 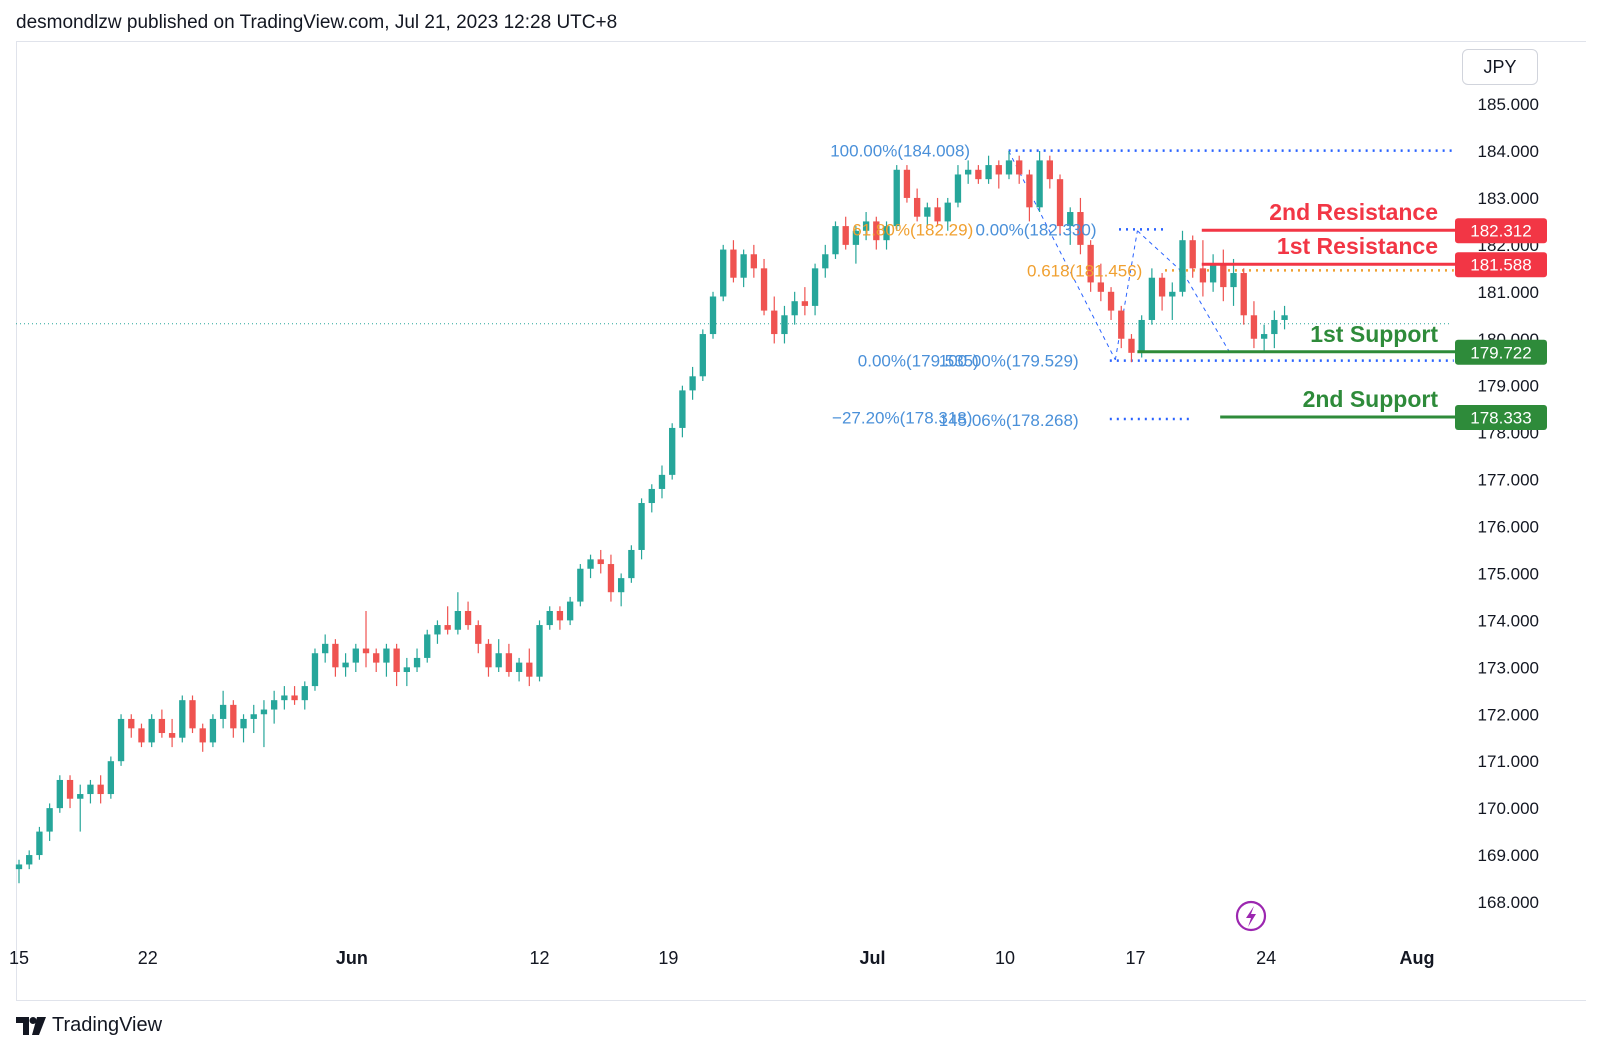 I want to click on fib-label: 0.618(181.456), so click(x=1084, y=270).